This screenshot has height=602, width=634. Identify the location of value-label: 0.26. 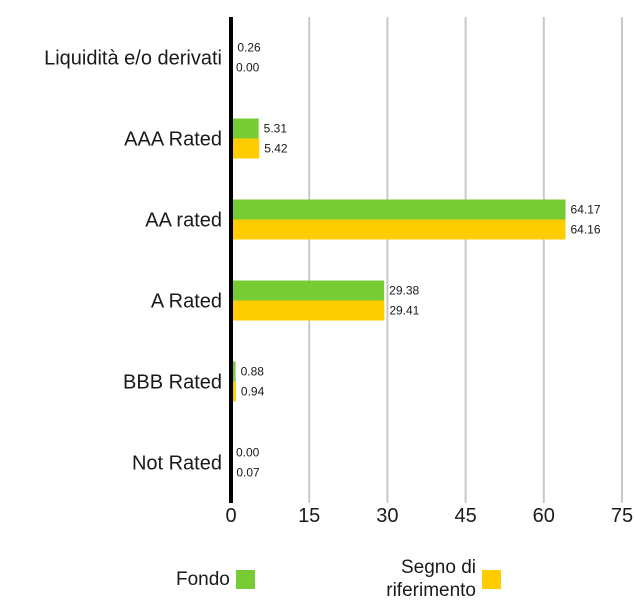
(249, 48).